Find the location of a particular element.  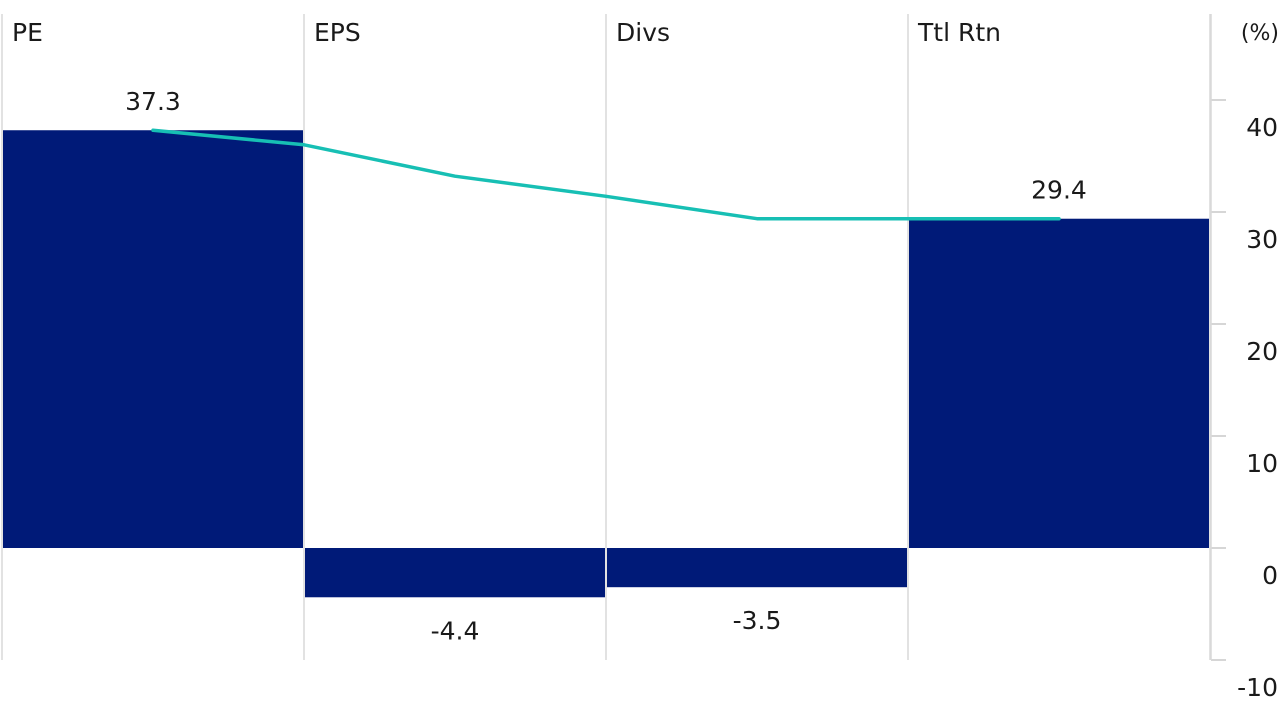

y-axis-unit-label: (%) is located at coordinates (1260, 33).